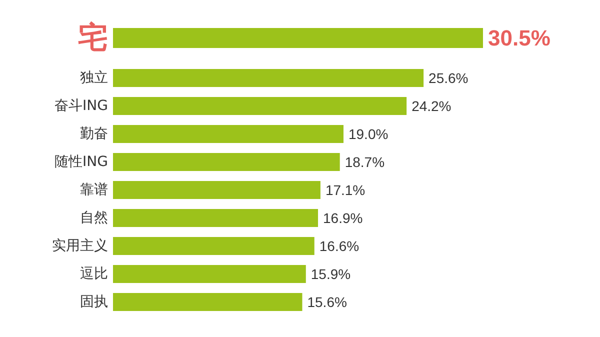 This screenshot has height=337, width=600. I want to click on data-label: 15.6%, so click(327, 302).